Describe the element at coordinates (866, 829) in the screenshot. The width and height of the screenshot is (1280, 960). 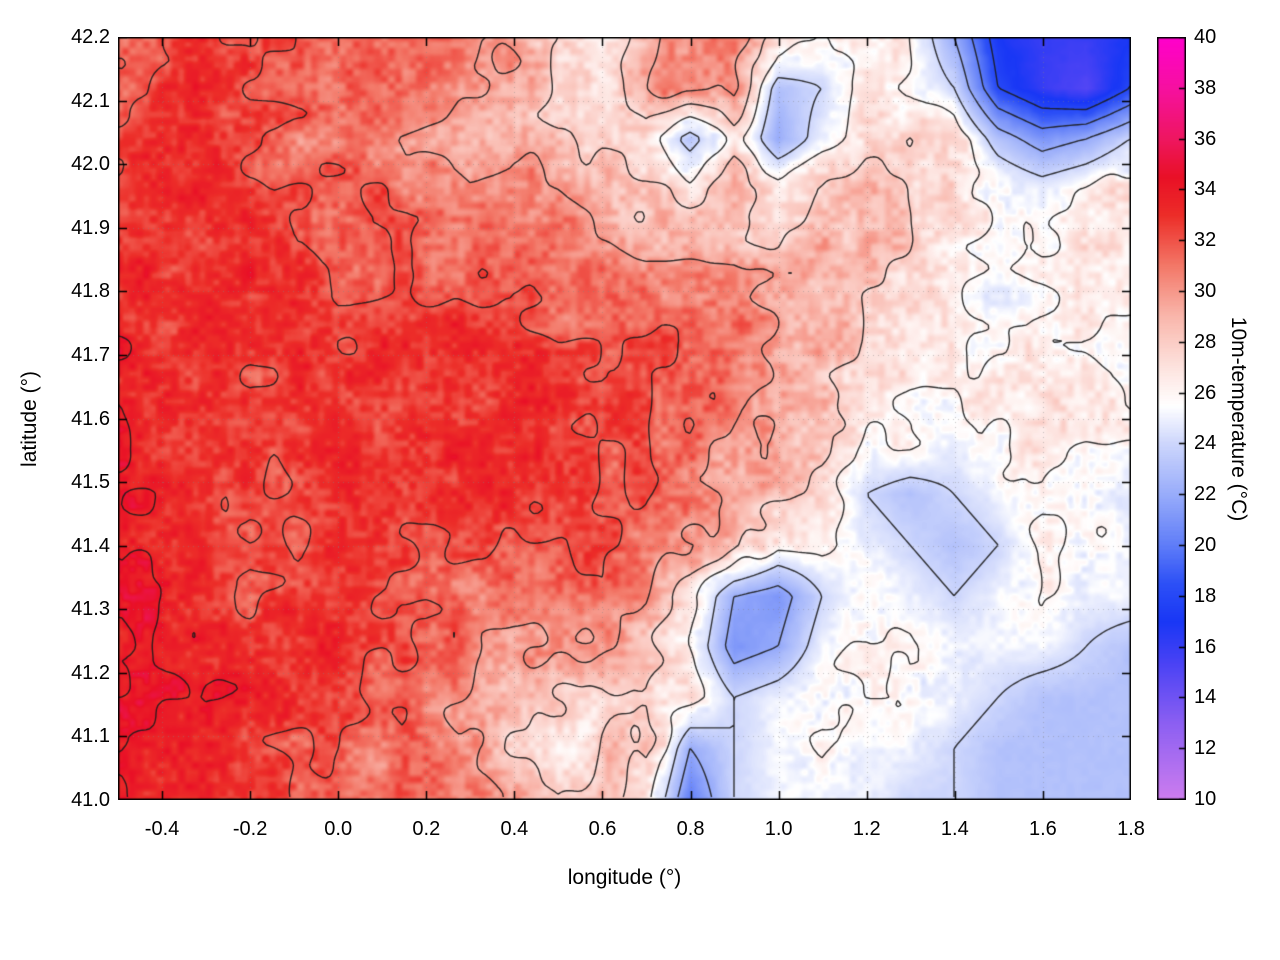
I see `x-tick-label: 1.2` at that location.